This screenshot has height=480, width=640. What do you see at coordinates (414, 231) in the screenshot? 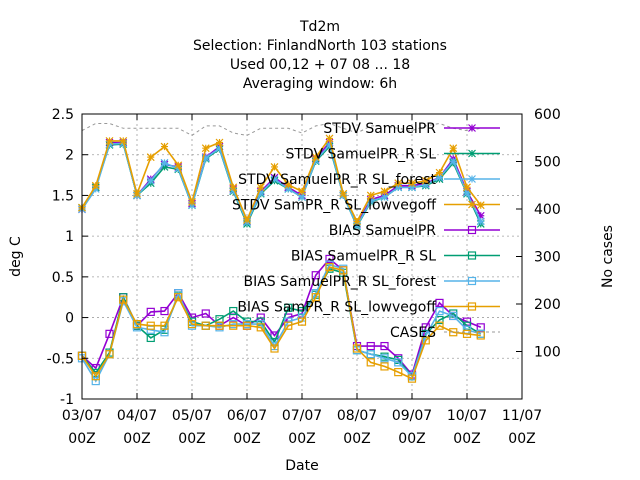
I see `legend-item: BIAS SamuelPR` at bounding box center [414, 231].